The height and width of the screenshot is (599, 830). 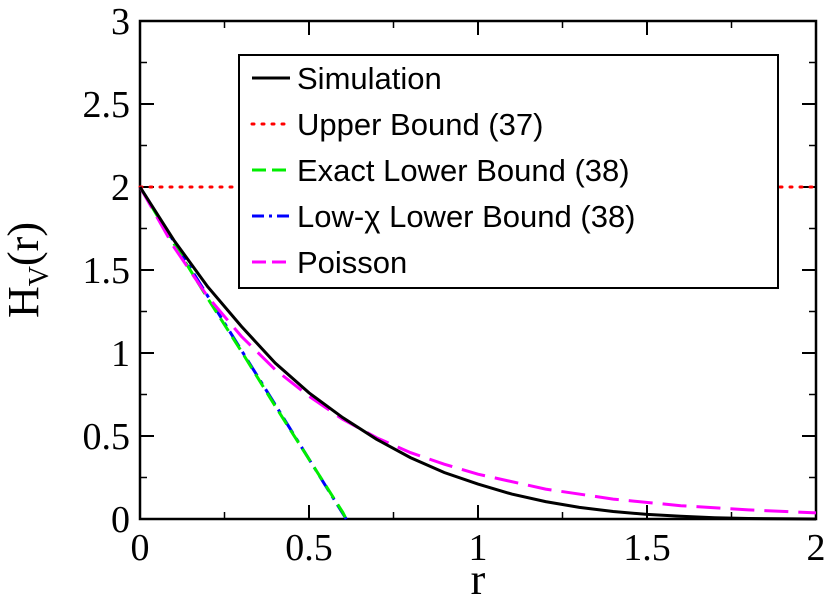 What do you see at coordinates (24, 302) in the screenshot?
I see `y-axis-title-main: H` at bounding box center [24, 302].